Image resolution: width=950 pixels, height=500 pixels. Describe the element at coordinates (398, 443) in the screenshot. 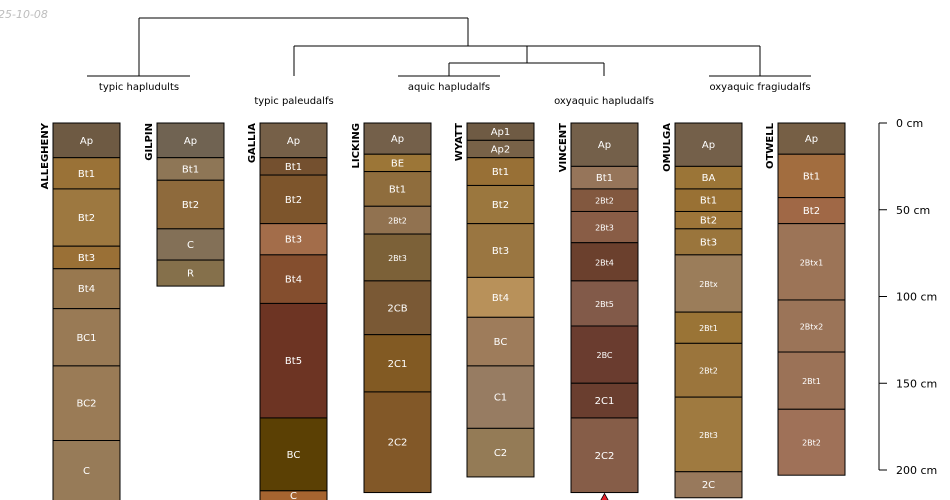

I see `horizon-label: 2C2` at that location.